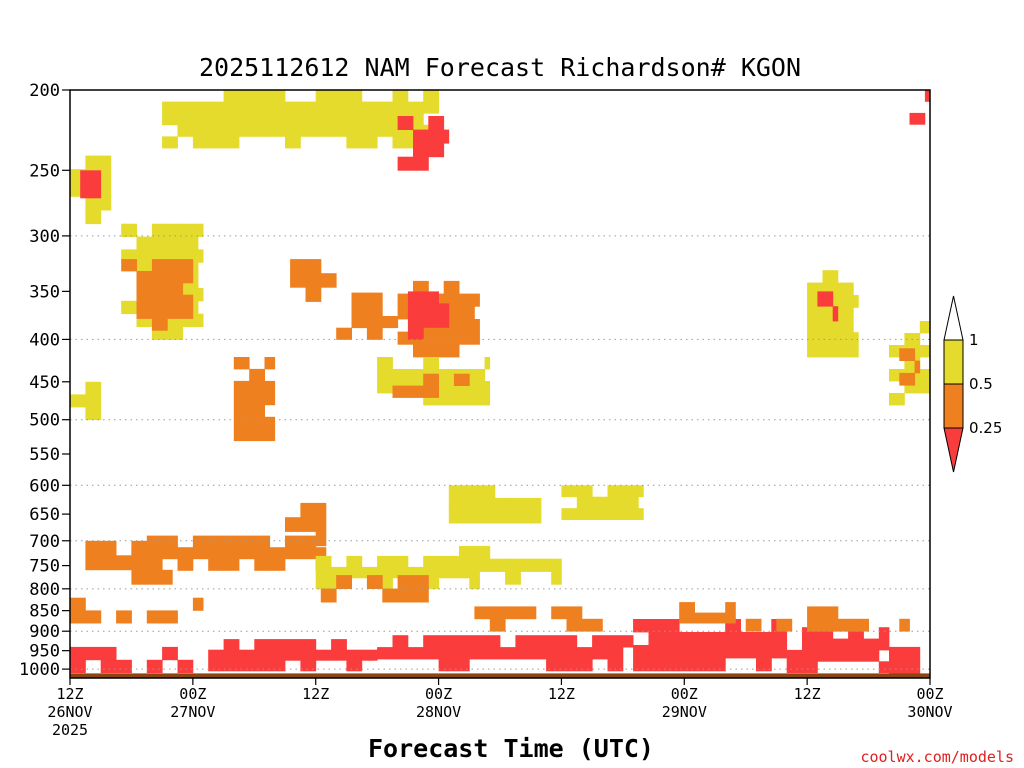 Image resolution: width=1024 pixels, height=768 pixels. Describe the element at coordinates (953, 406) in the screenshot. I see `legend-swatch-0.25-0.5` at that location.